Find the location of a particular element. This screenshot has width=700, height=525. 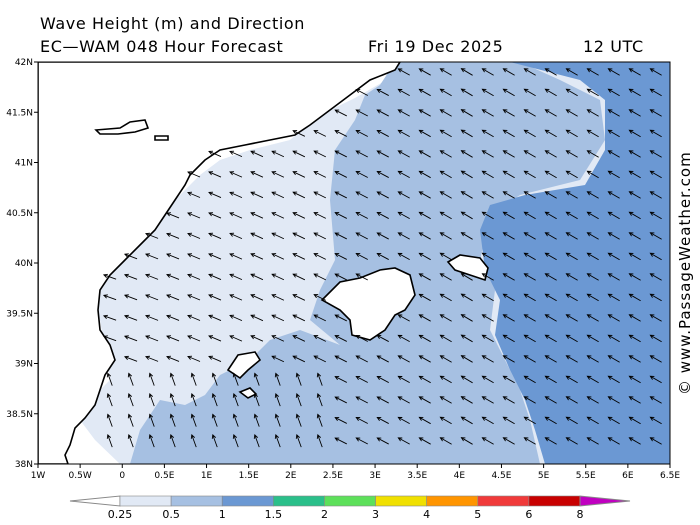

x-tick-label: 6E is located at coordinates (628, 476).